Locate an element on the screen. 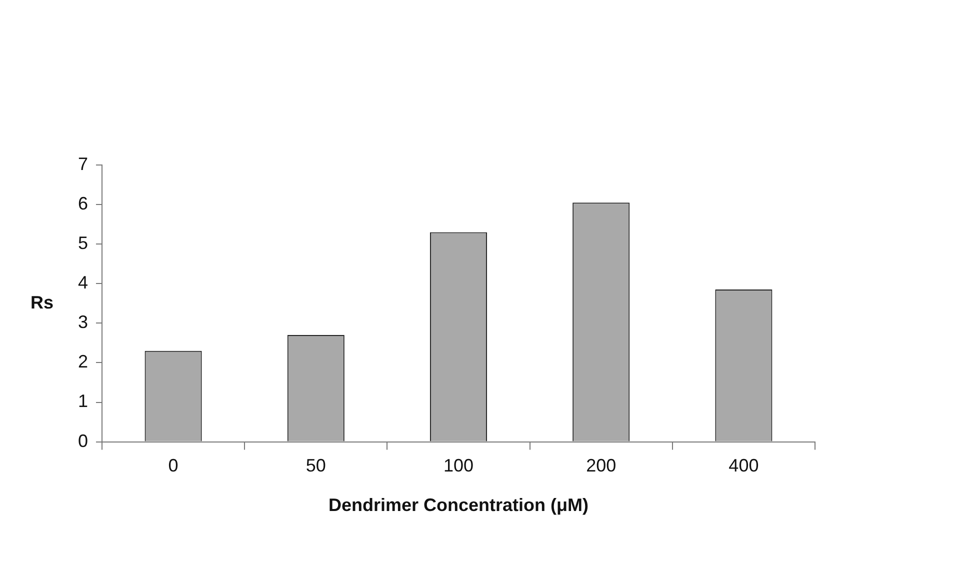 The image size is (961, 569). x-tick-label: 0 is located at coordinates (173, 466).